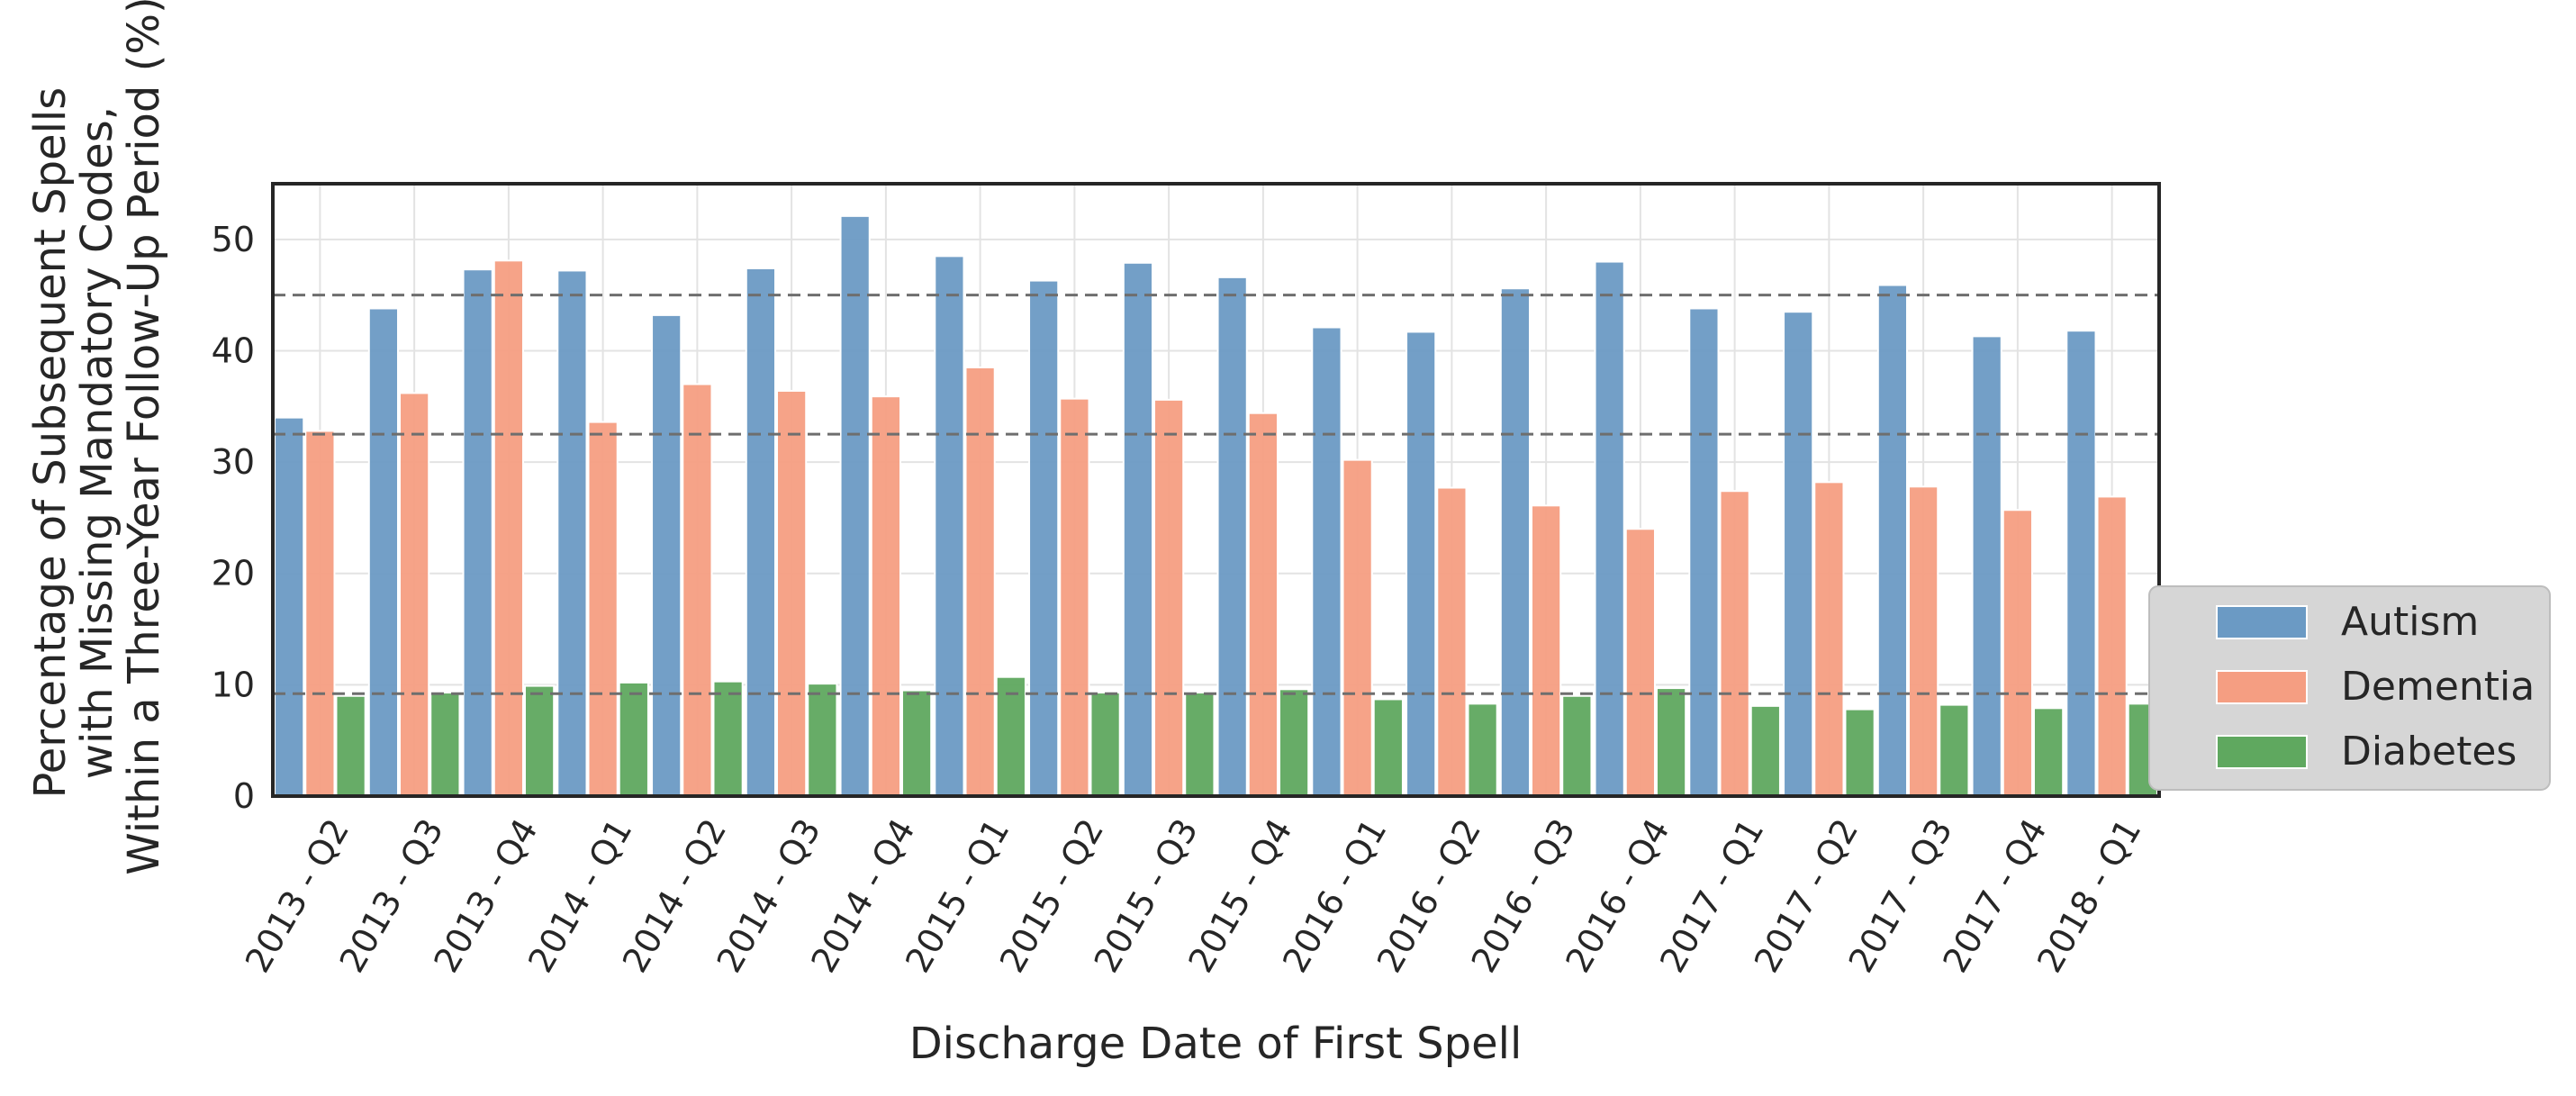 The width and height of the screenshot is (2576, 1096). What do you see at coordinates (2262, 622) in the screenshot?
I see `legend-swatch-autism` at bounding box center [2262, 622].